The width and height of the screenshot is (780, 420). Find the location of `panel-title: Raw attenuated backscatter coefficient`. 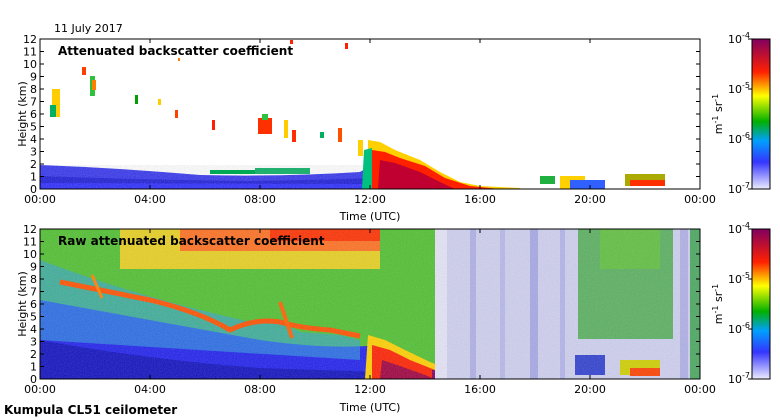

panel-title: Raw attenuated backscatter coefficient is located at coordinates (191, 241).